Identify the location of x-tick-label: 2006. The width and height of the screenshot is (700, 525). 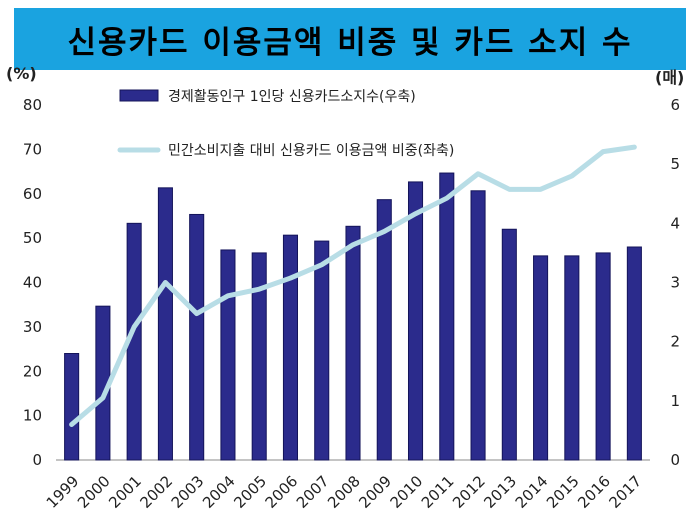
(282, 492).